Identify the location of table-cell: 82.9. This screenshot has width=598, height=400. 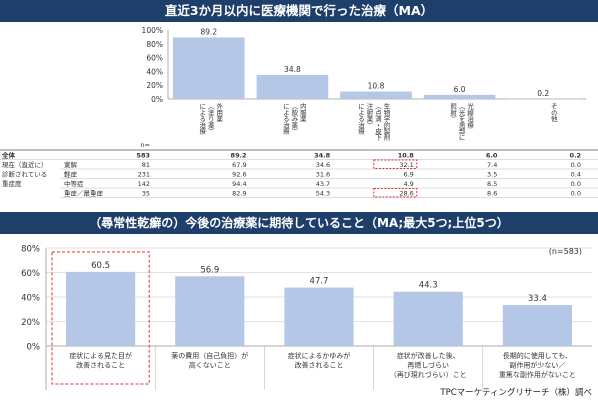
(239, 194).